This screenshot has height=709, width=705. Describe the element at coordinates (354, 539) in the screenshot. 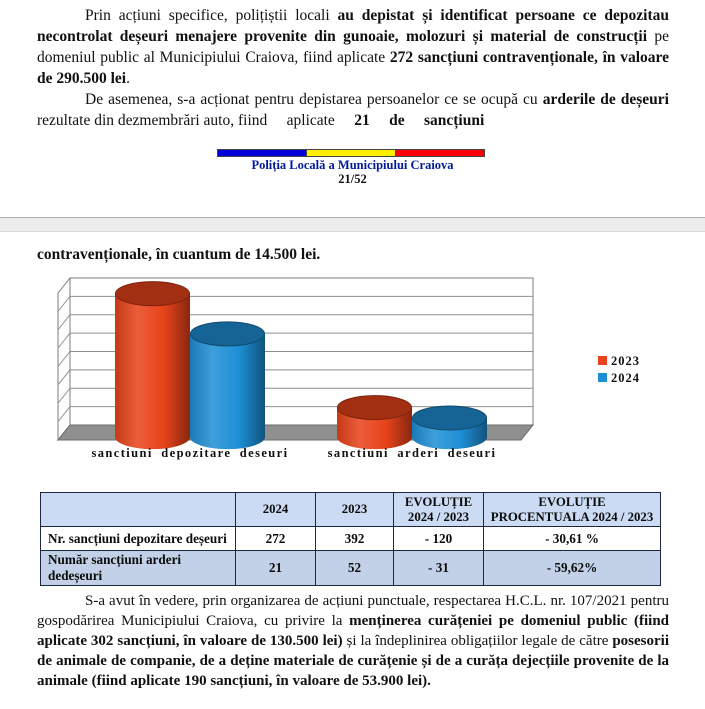

I see `value-2023: 392` at that location.